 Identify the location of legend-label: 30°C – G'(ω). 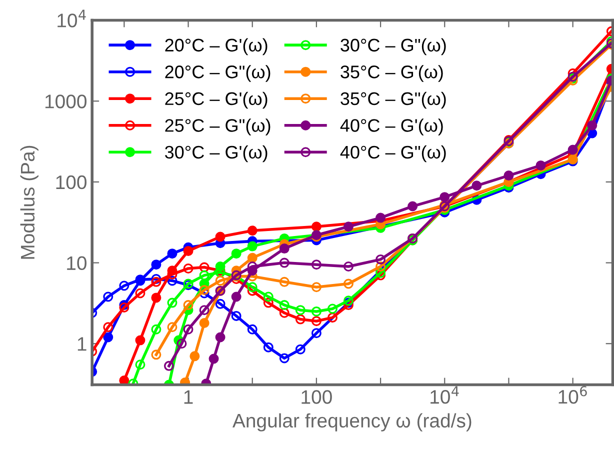
(216, 153).